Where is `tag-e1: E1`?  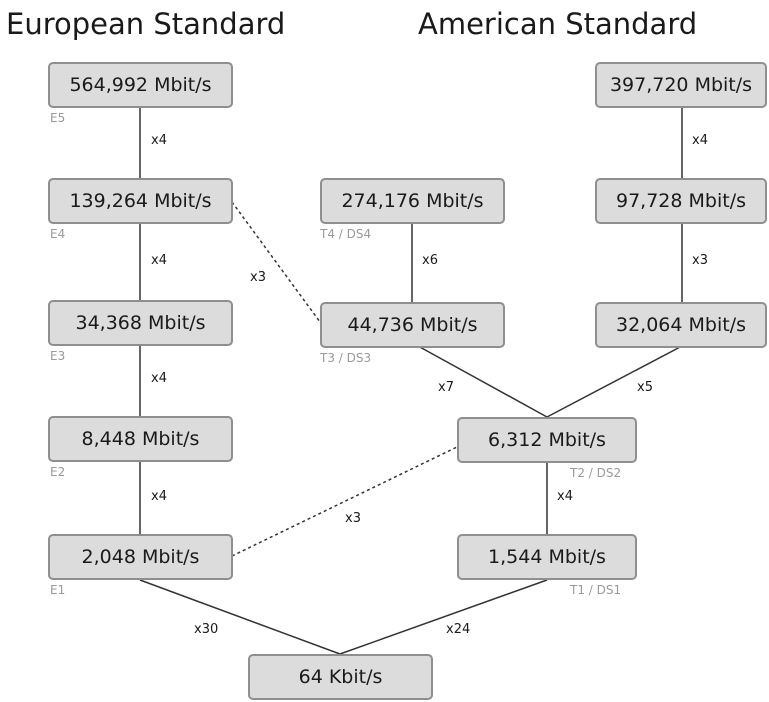 tag-e1: E1 is located at coordinates (58, 590).